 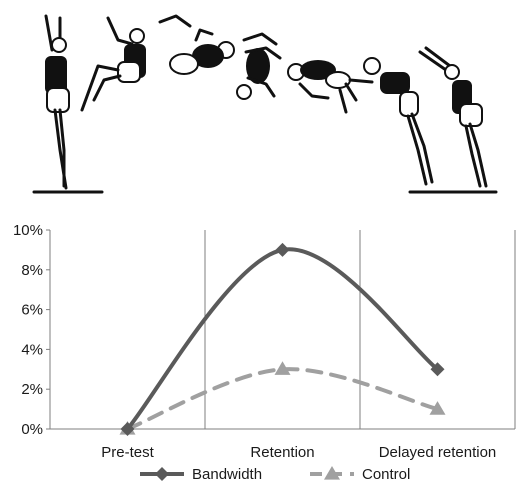 What do you see at coordinates (438, 452) in the screenshot?
I see `x-tick-label: Delayed retention` at bounding box center [438, 452].